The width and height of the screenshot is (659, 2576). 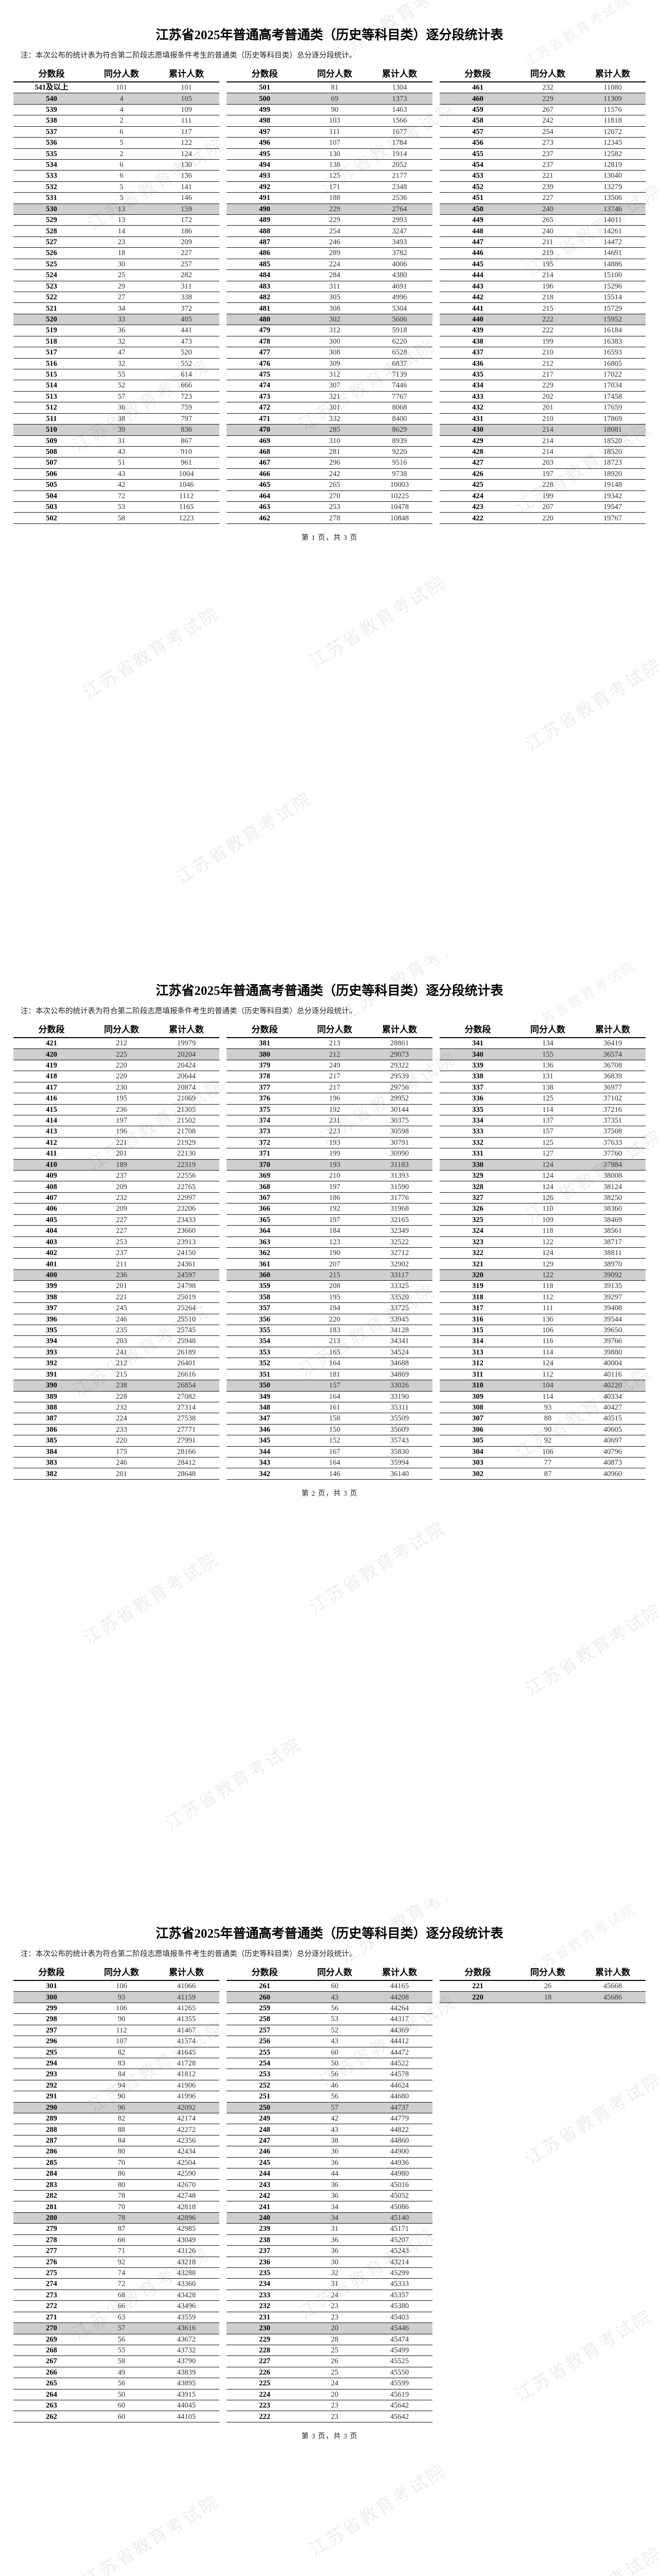 I want to click on cell-cumulative-count: 16593, so click(x=613, y=353).